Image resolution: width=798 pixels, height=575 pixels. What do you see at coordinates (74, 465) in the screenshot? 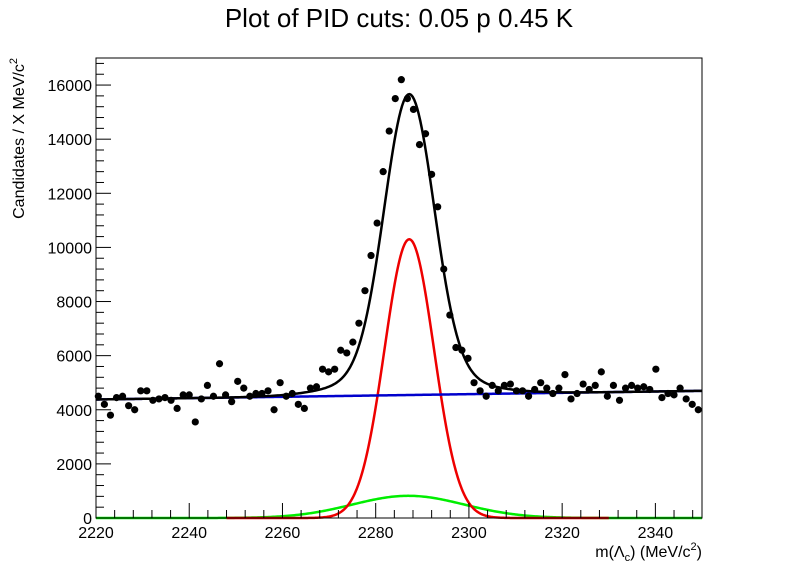
I see `y-tick-label: 2000` at bounding box center [74, 465].